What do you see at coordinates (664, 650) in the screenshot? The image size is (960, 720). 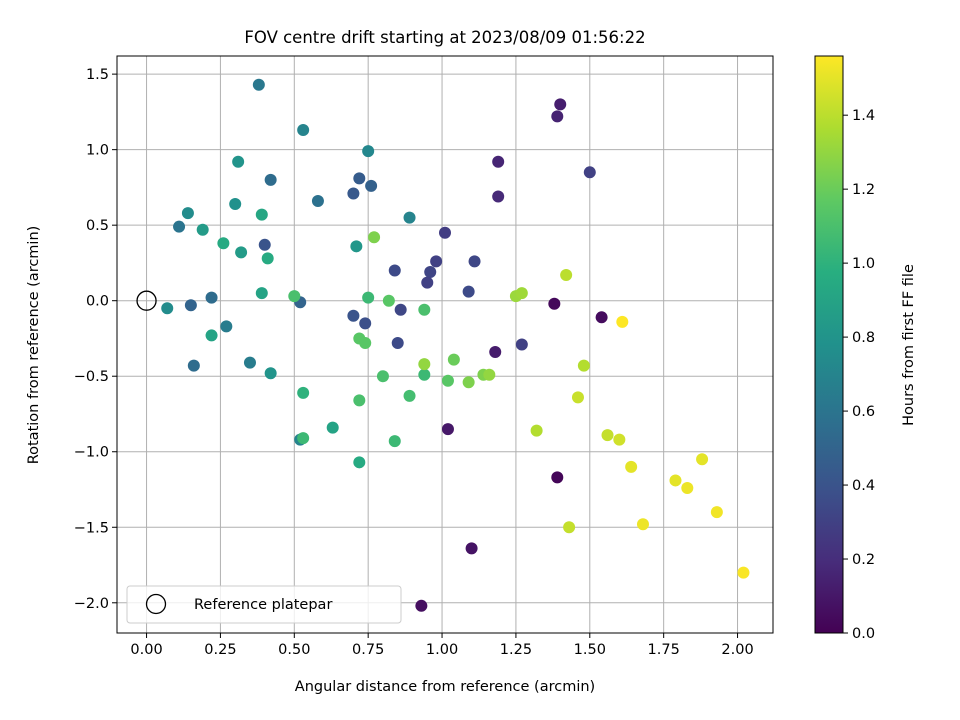 I see `x-tick-label: 1.75` at bounding box center [664, 650].